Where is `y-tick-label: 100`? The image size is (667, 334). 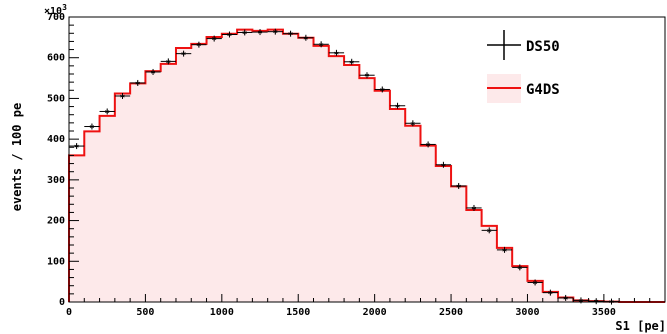
y-tick-label: 100 is located at coordinates (56, 261).